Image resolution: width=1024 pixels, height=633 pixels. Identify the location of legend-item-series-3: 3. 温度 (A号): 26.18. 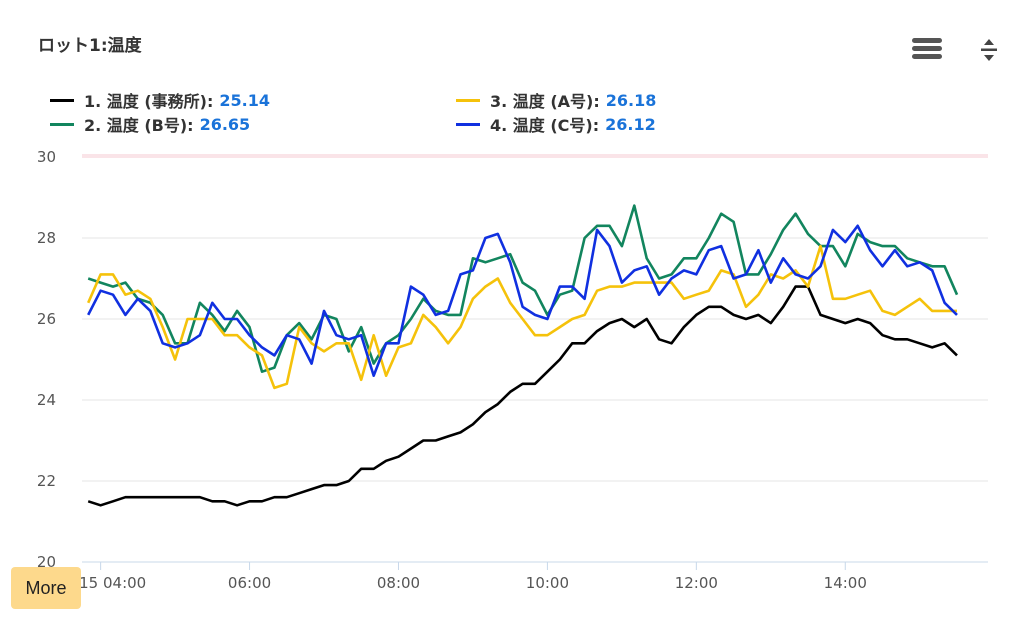
(556, 100).